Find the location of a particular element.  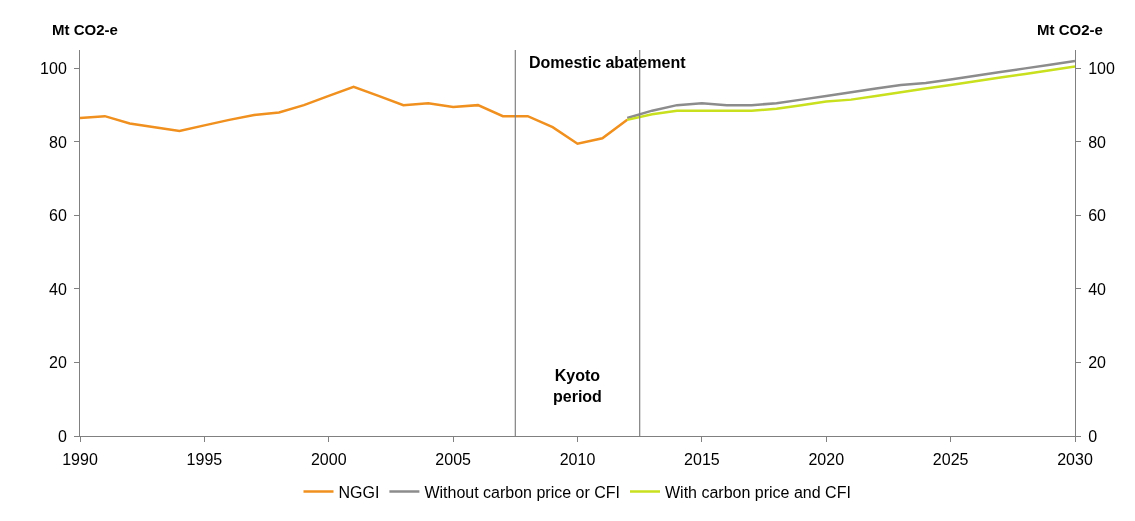

y-tick-label: 0 is located at coordinates (62, 436).